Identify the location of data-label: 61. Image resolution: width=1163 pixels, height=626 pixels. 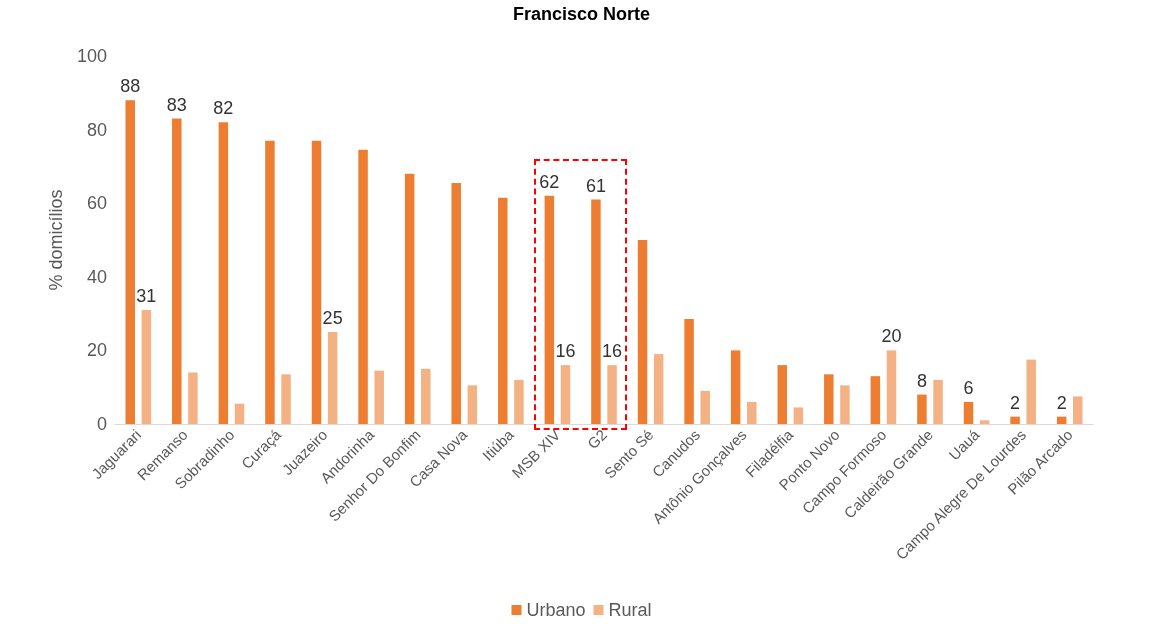
(595, 185).